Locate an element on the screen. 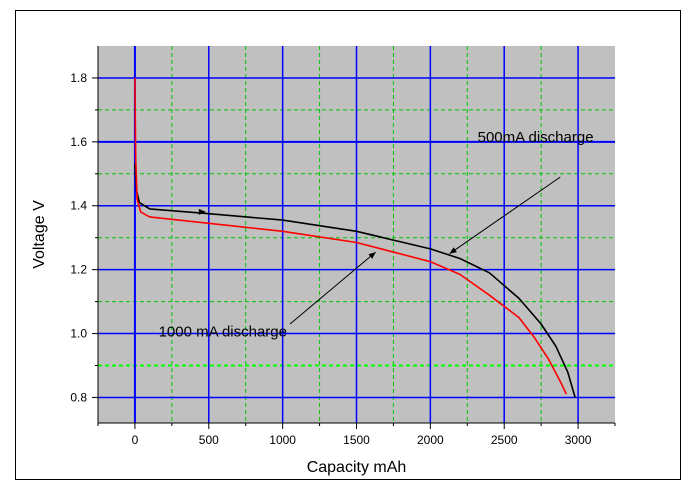 This screenshot has width=700, height=495. x-tick-label: 0 is located at coordinates (135, 440).